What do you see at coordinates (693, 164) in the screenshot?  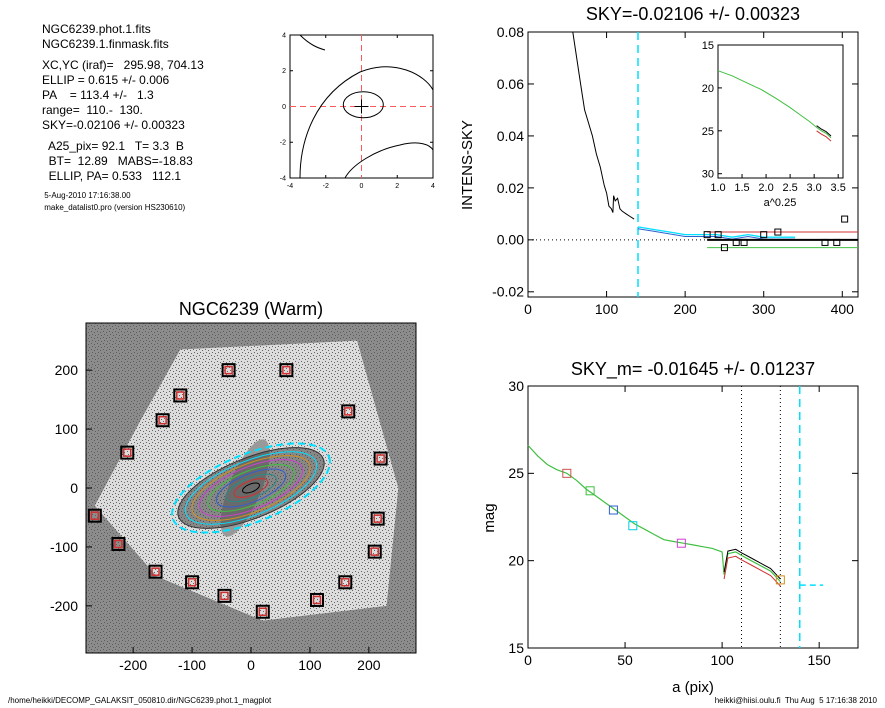 I see `sky-frame` at bounding box center [693, 164].